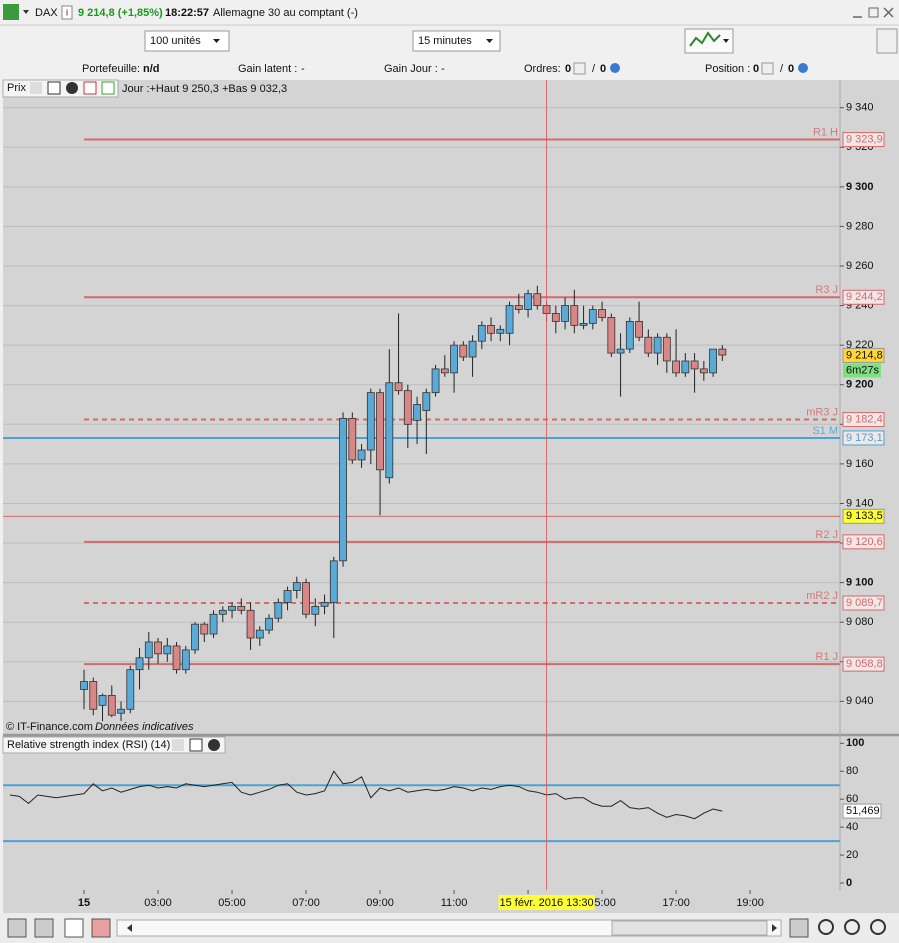 This screenshot has height=943, width=899. I want to click on down-icon, so click(90, 88).